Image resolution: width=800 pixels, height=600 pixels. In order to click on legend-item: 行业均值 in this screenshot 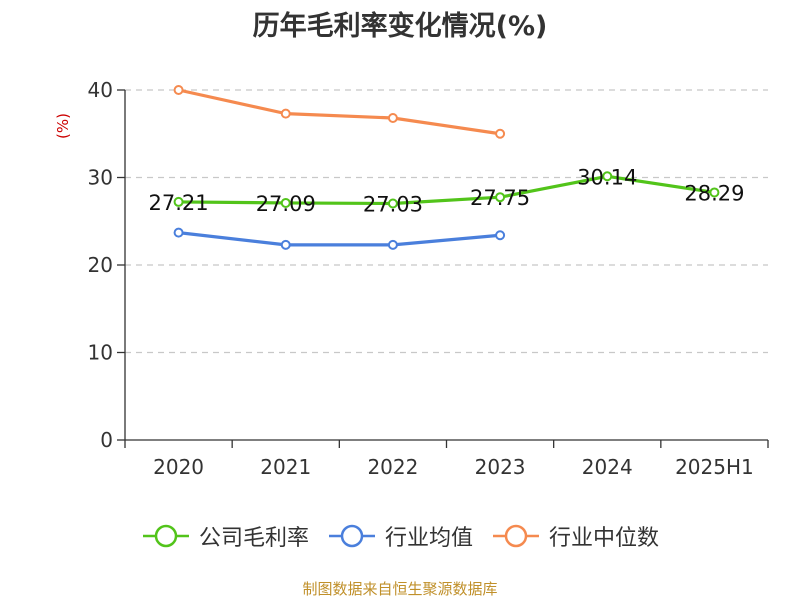, I will do `click(400, 536)`.